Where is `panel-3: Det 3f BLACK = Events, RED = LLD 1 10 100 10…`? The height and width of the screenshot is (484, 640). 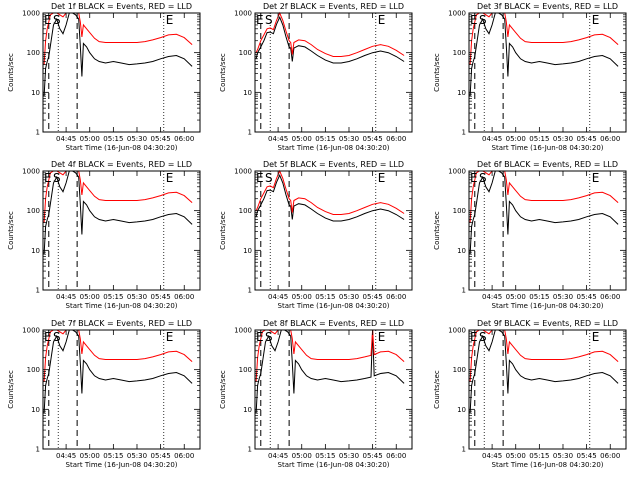
panel-3: Det 3f BLACK = Events, RED = LLD 1 10 100 10… is located at coordinates (530, 77).